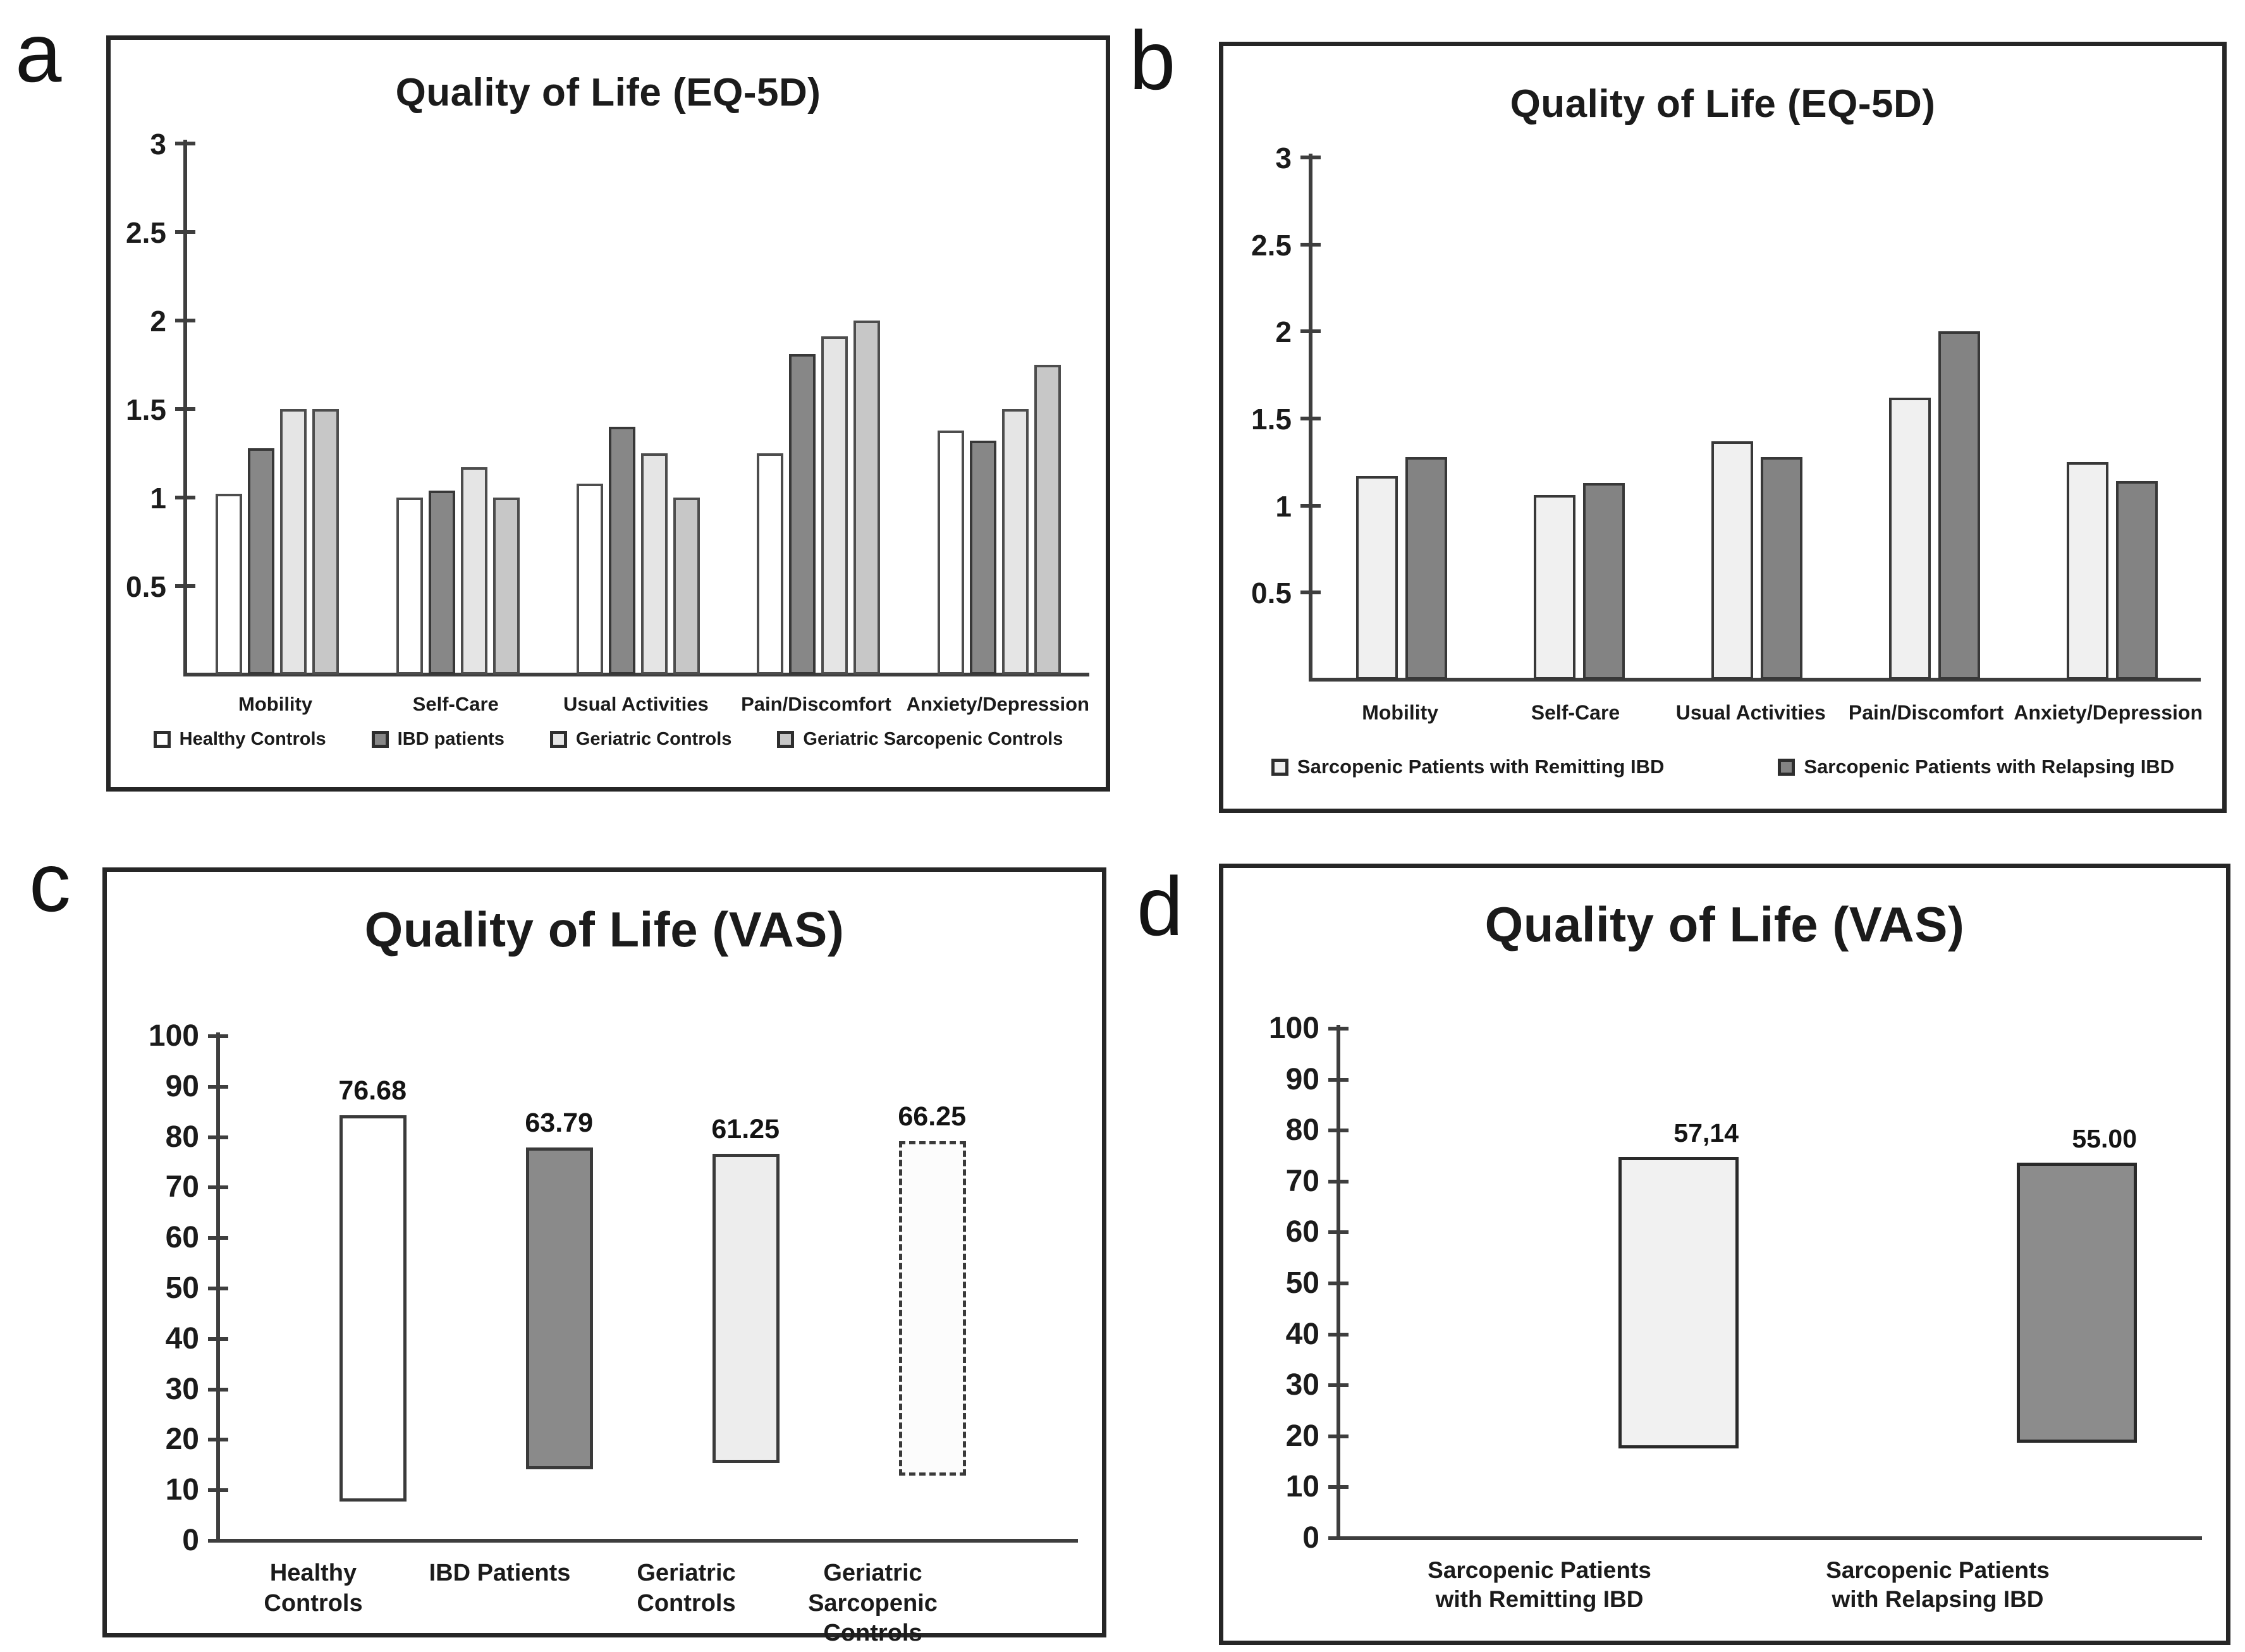 The height and width of the screenshot is (1652, 2245). Describe the element at coordinates (182, 1187) in the screenshot. I see `y-tick-label: 70` at that location.